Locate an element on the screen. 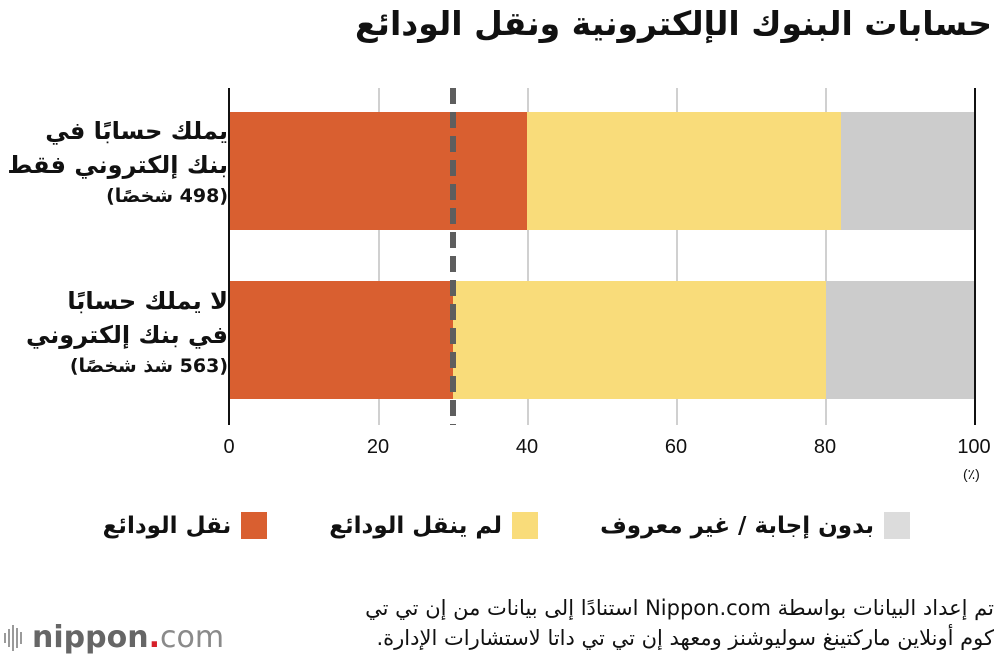 The width and height of the screenshot is (1000, 662). sound-bars-icon is located at coordinates (13, 637).